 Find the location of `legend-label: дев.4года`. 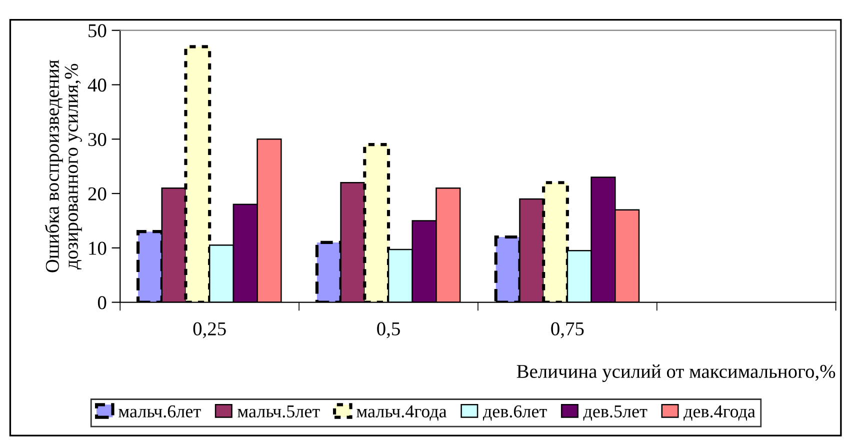

legend-label: дев.4года is located at coordinates (720, 413).